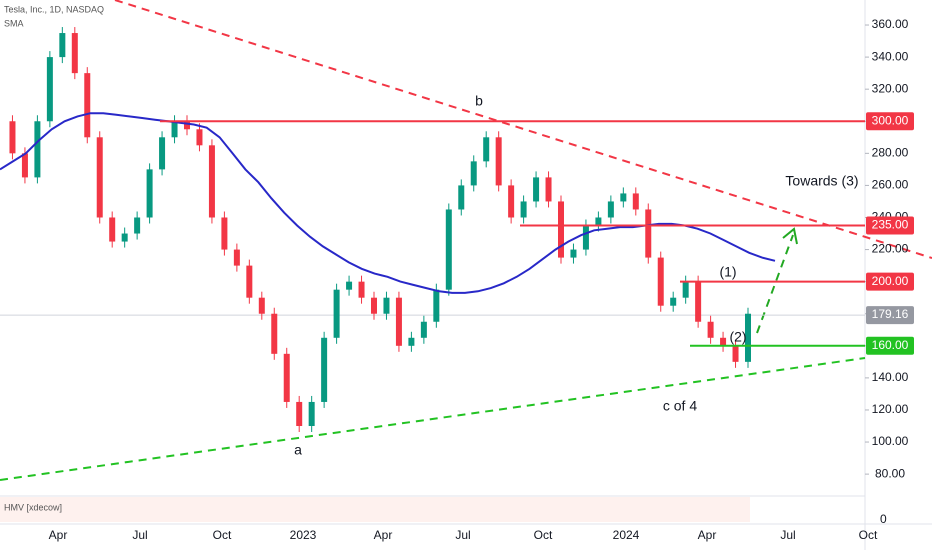  Describe the element at coordinates (890, 24) in the screenshot. I see `y-tick-label: 360.00` at that location.